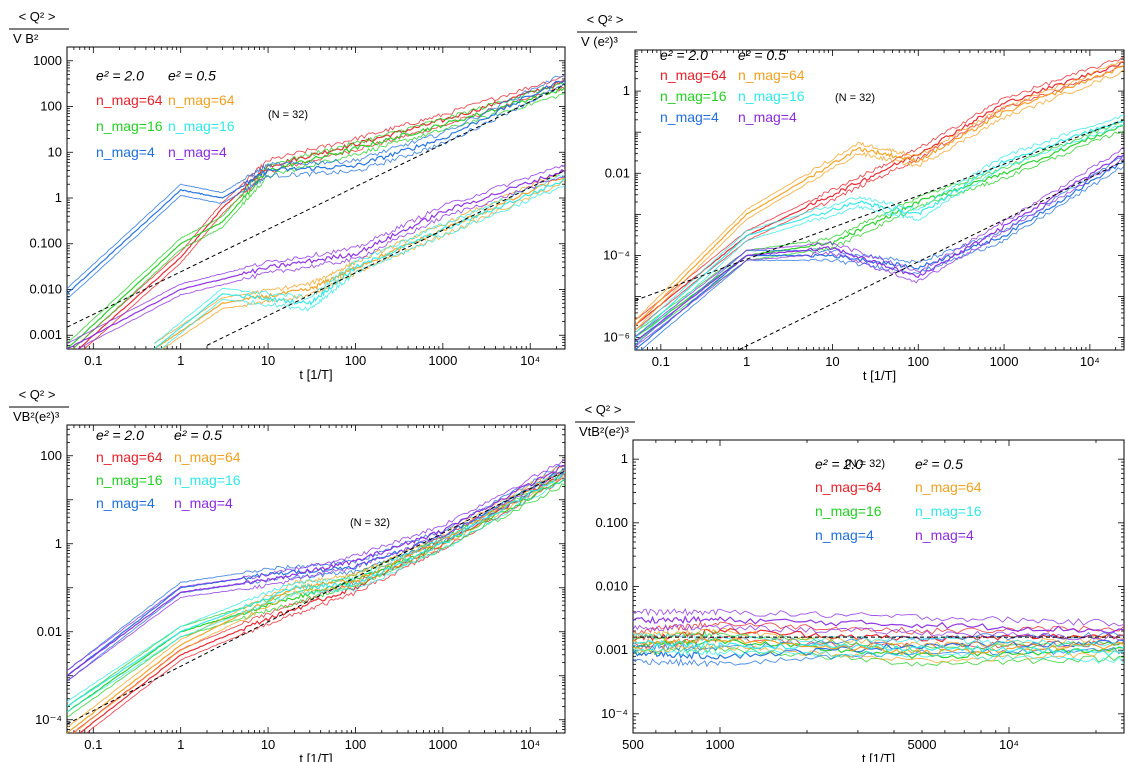 Image resolution: width=1126 pixels, height=762 pixels. I want to click on legend-header: e² = 2.0, so click(120, 435).